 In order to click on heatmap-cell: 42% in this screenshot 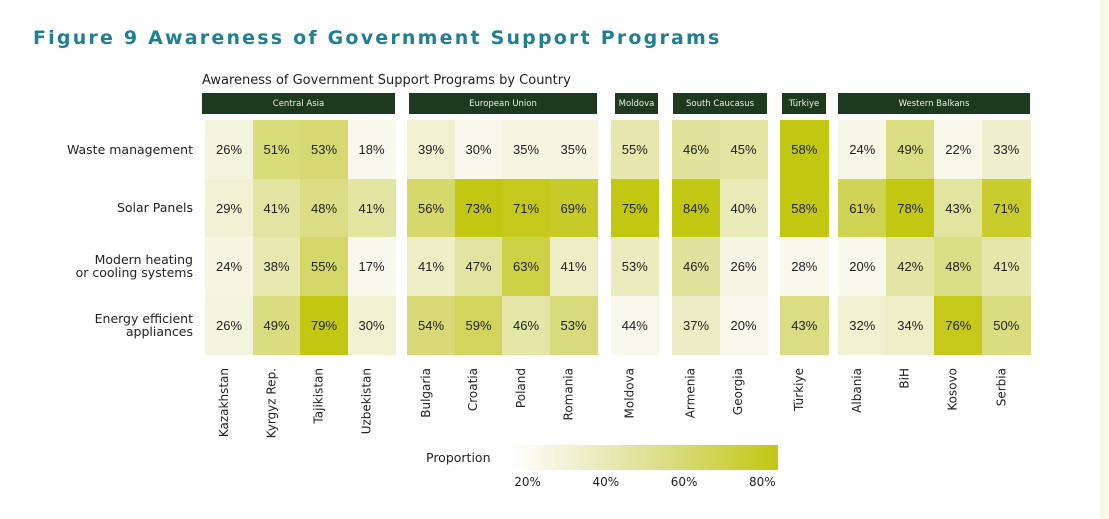, I will do `click(910, 266)`.